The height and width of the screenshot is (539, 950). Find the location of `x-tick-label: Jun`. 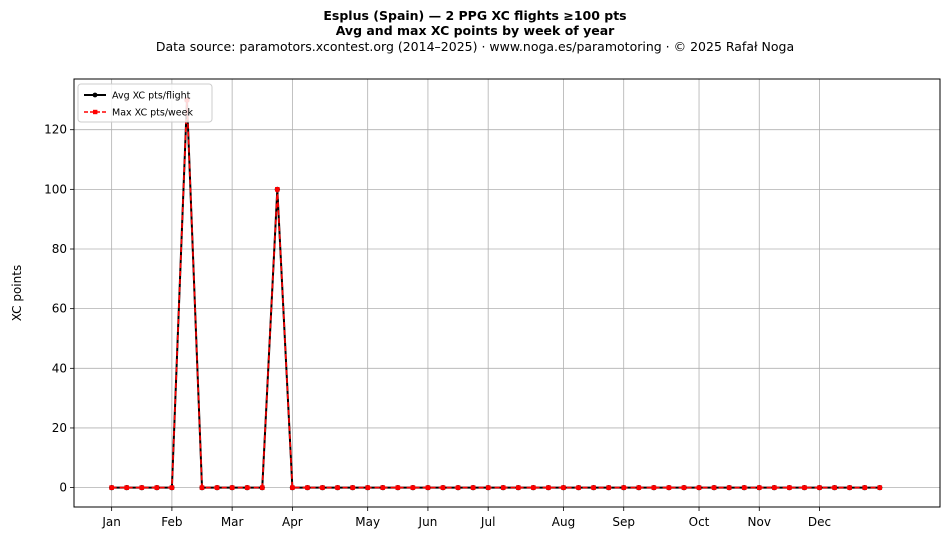

x-tick-label: Jun is located at coordinates (428, 522).